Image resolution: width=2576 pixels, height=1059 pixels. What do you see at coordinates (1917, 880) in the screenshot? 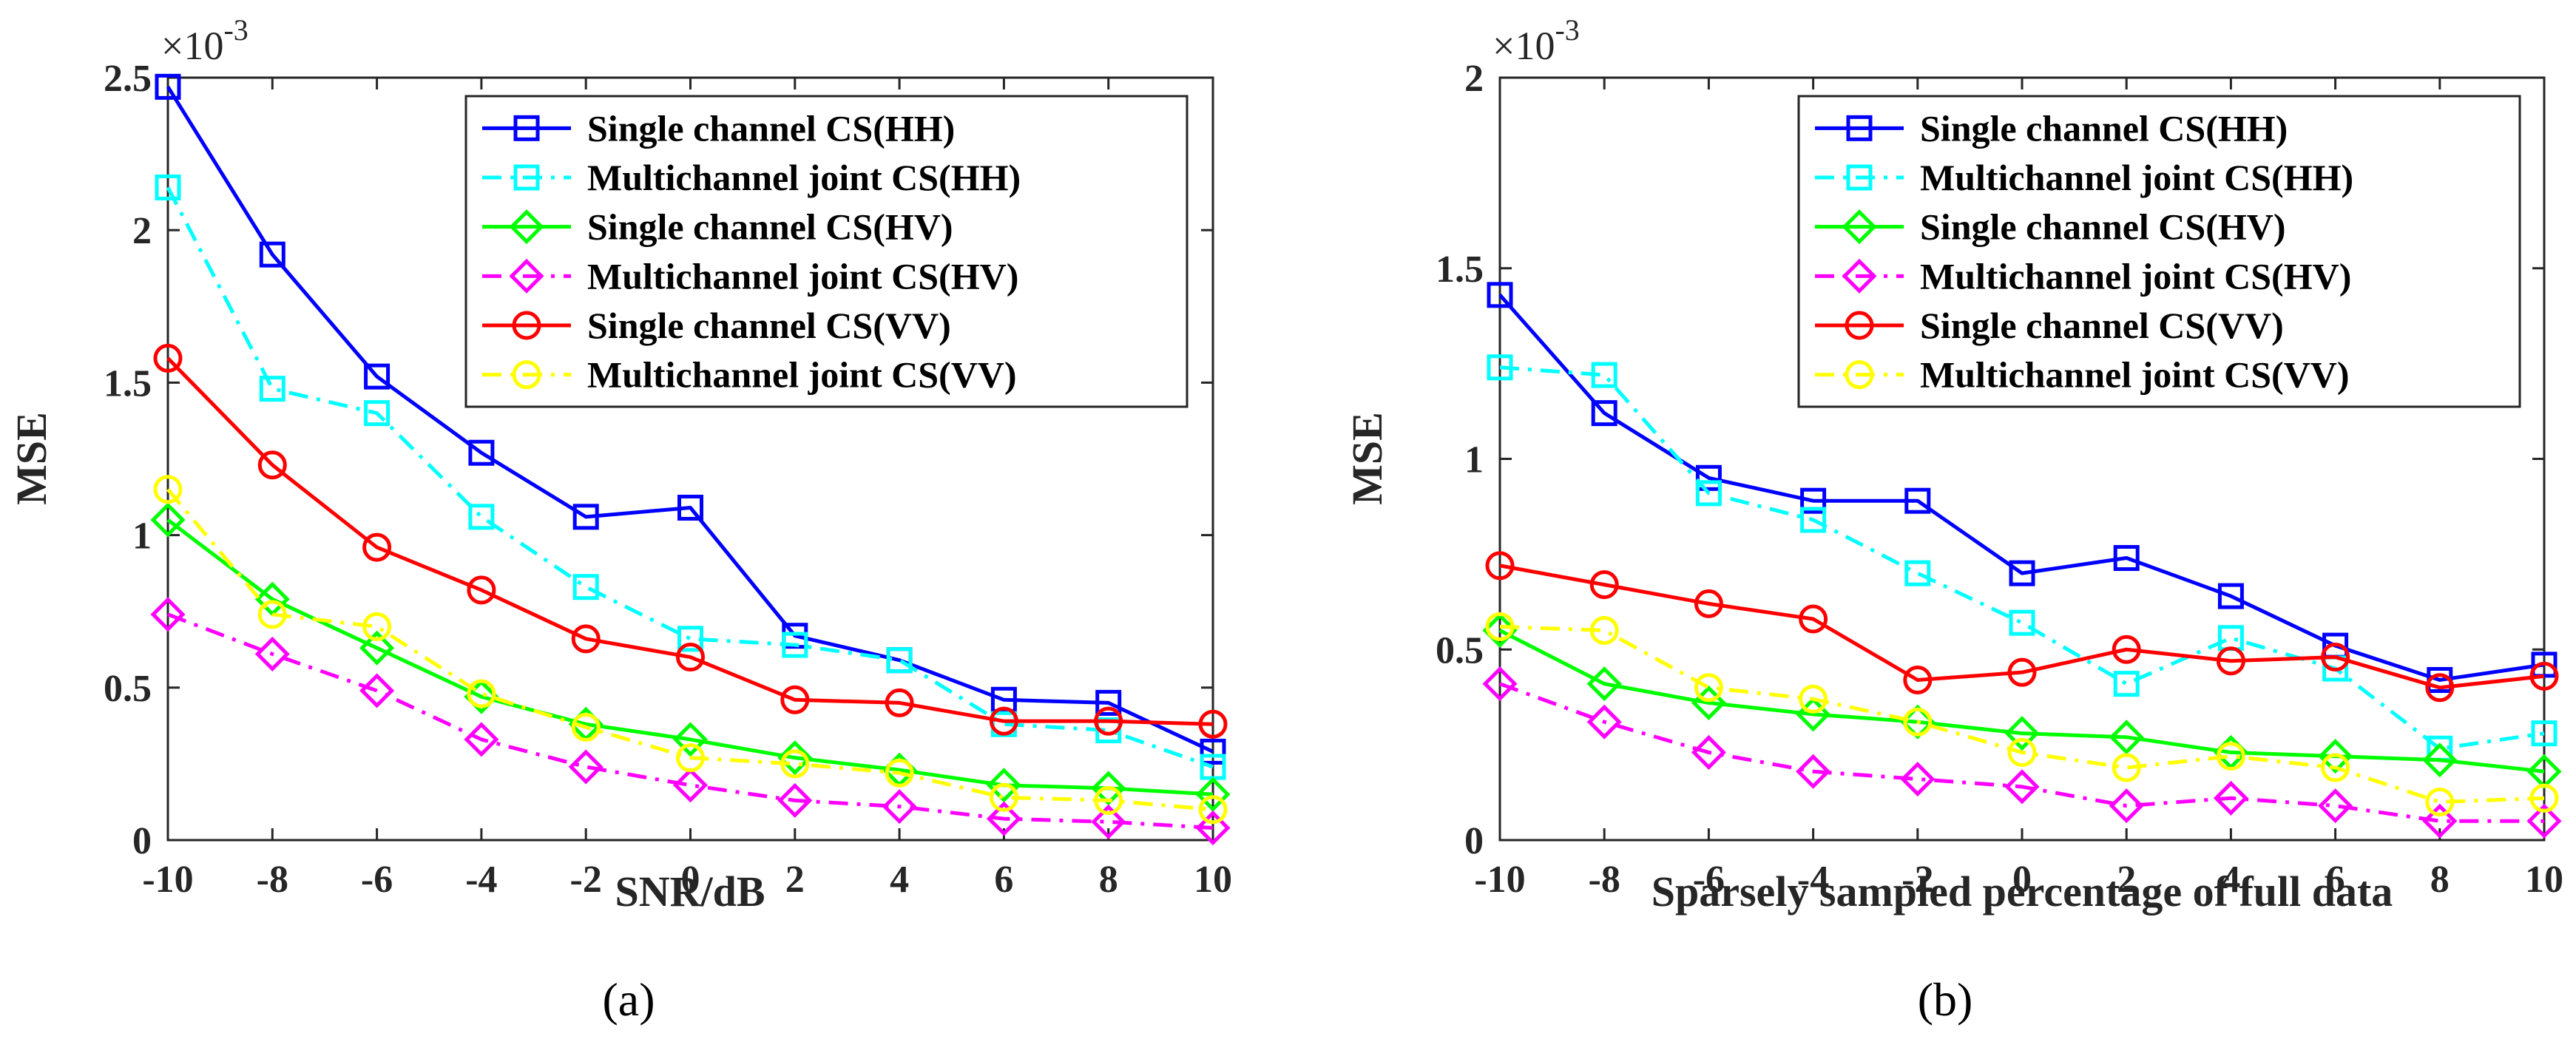
I see `x-tick-label: -2` at bounding box center [1917, 880].